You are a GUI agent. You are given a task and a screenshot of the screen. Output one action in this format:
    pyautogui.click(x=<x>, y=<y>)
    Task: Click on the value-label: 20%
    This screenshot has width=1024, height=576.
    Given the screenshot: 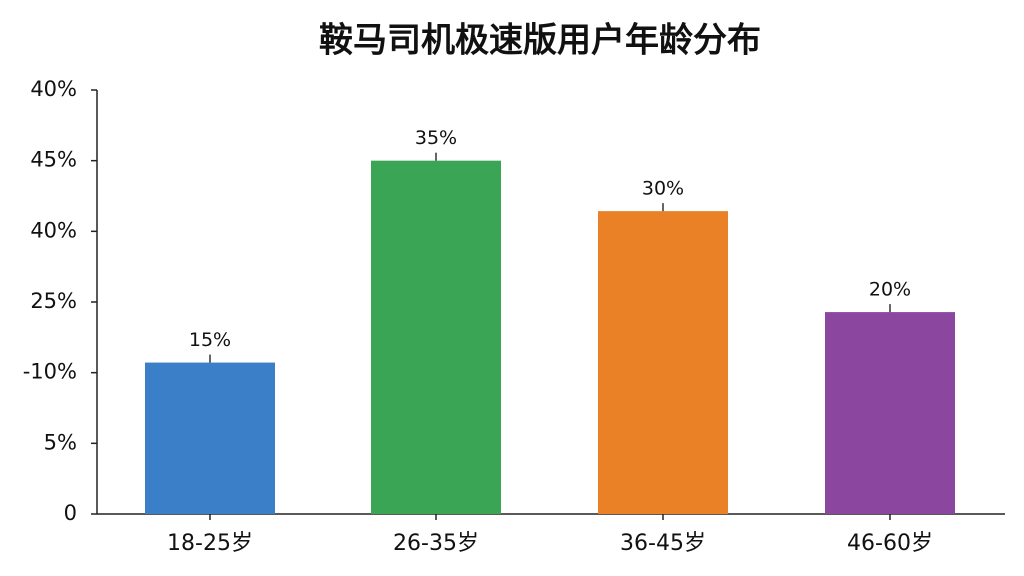 What is the action you would take?
    pyautogui.click(x=890, y=290)
    